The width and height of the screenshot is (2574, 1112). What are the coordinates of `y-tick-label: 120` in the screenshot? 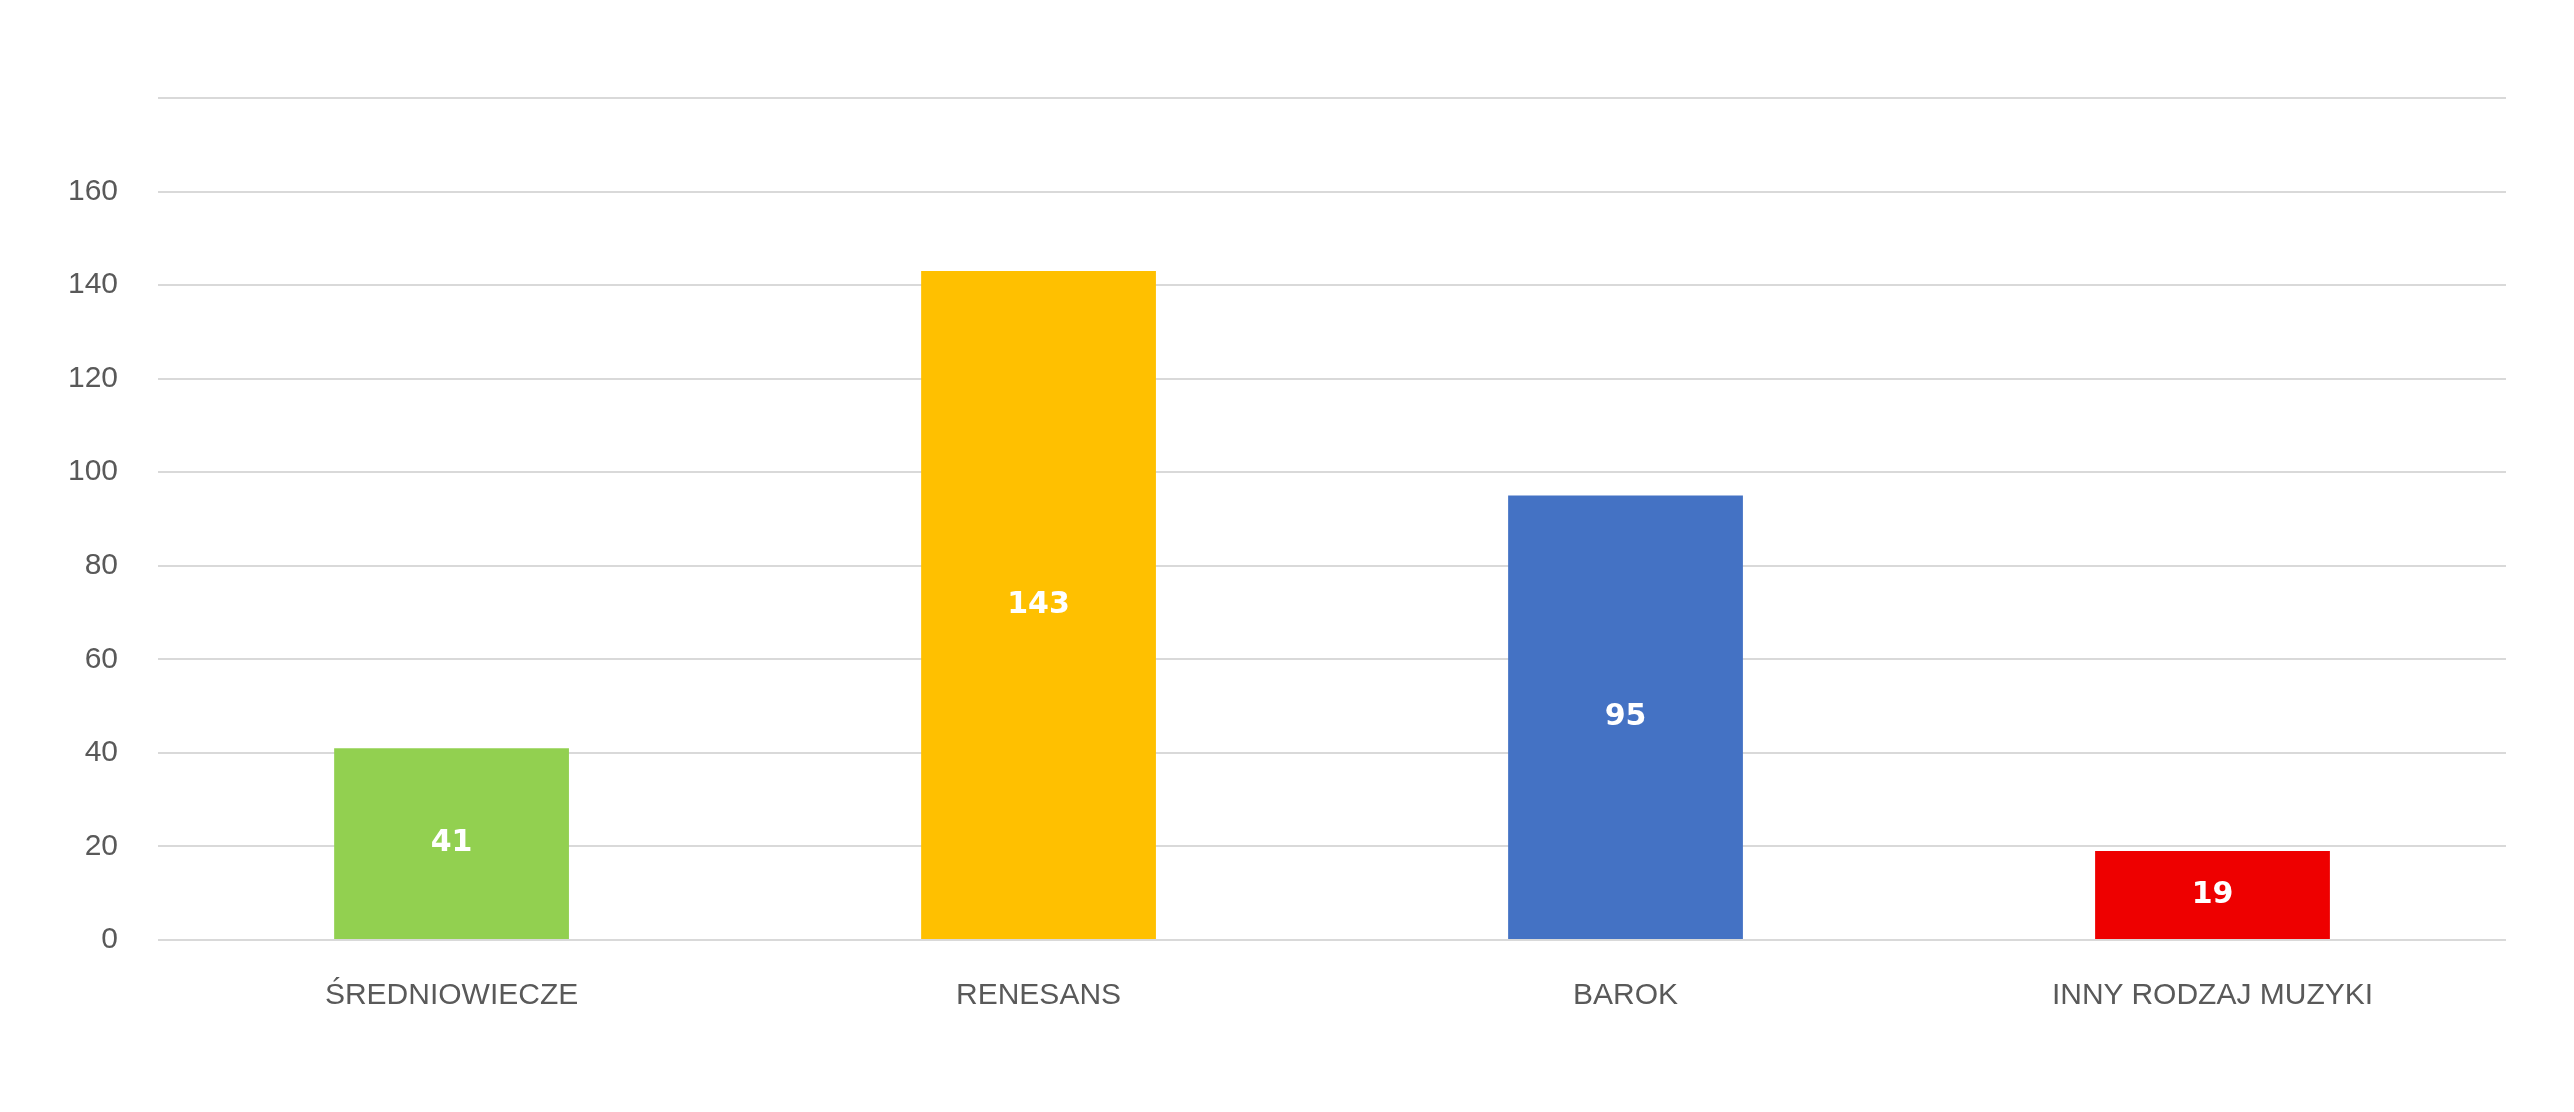 It's located at (93, 376).